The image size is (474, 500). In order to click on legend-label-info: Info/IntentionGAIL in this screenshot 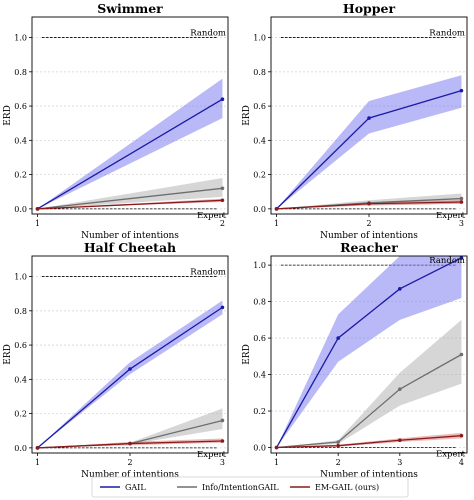, I will do `click(240, 487)`.